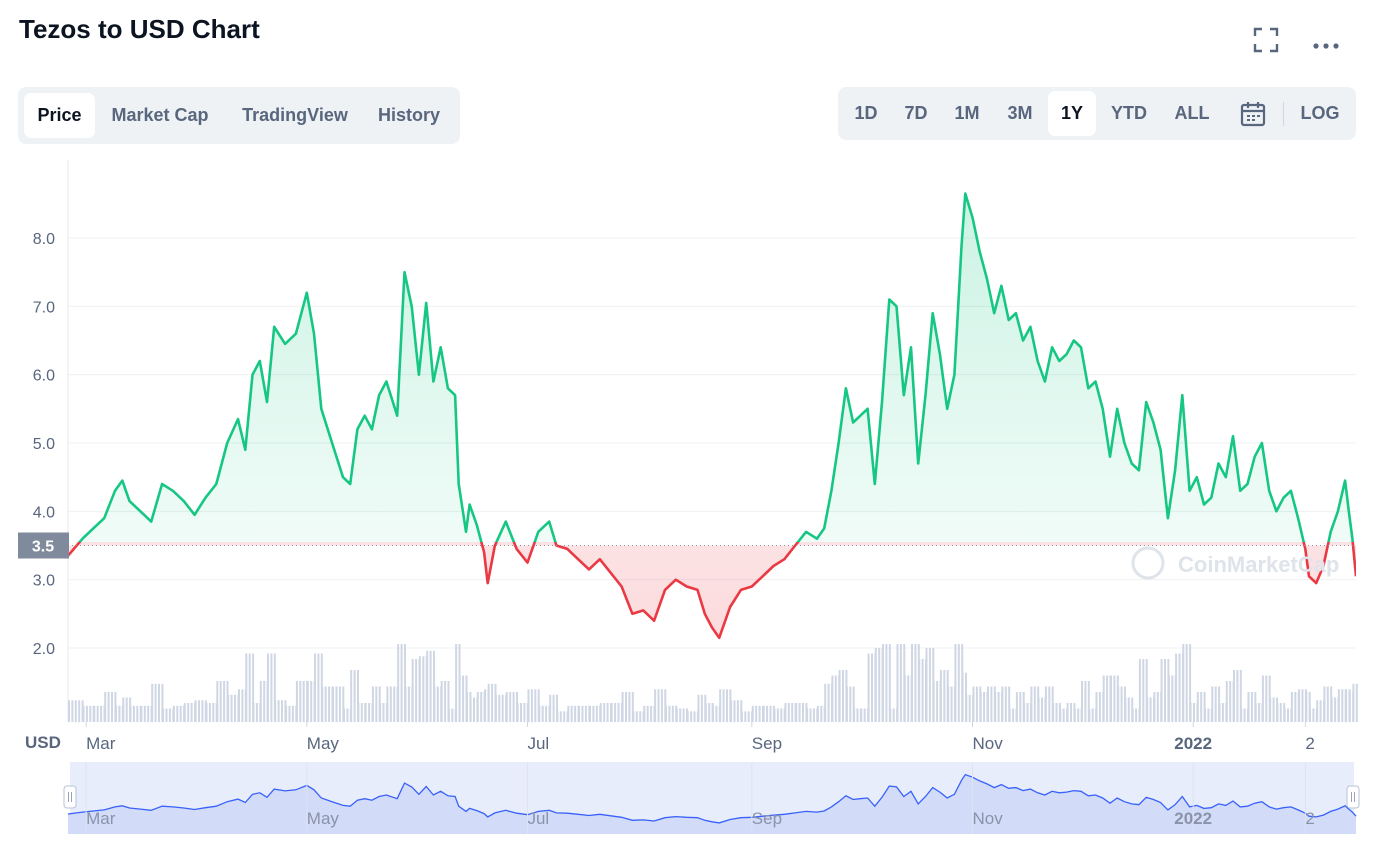  I want to click on more-dots-icon, so click(1326, 46).